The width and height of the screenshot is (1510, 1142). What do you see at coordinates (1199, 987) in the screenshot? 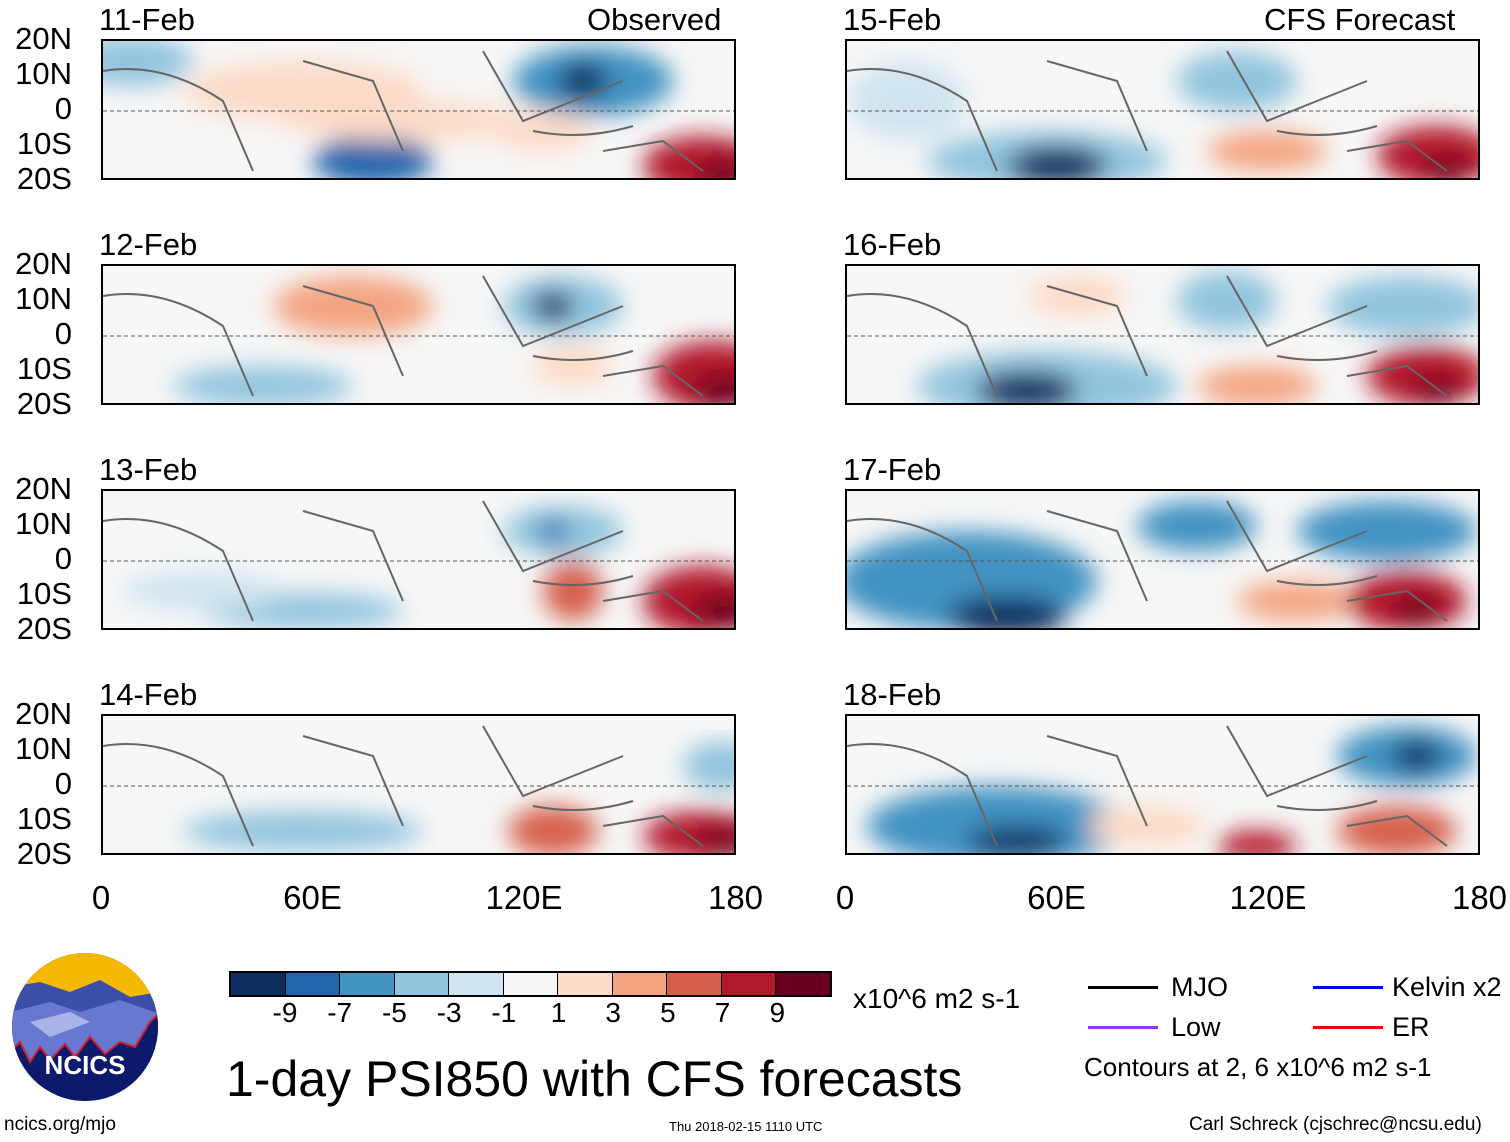
I see `legend-mjo: MJO` at bounding box center [1199, 987].